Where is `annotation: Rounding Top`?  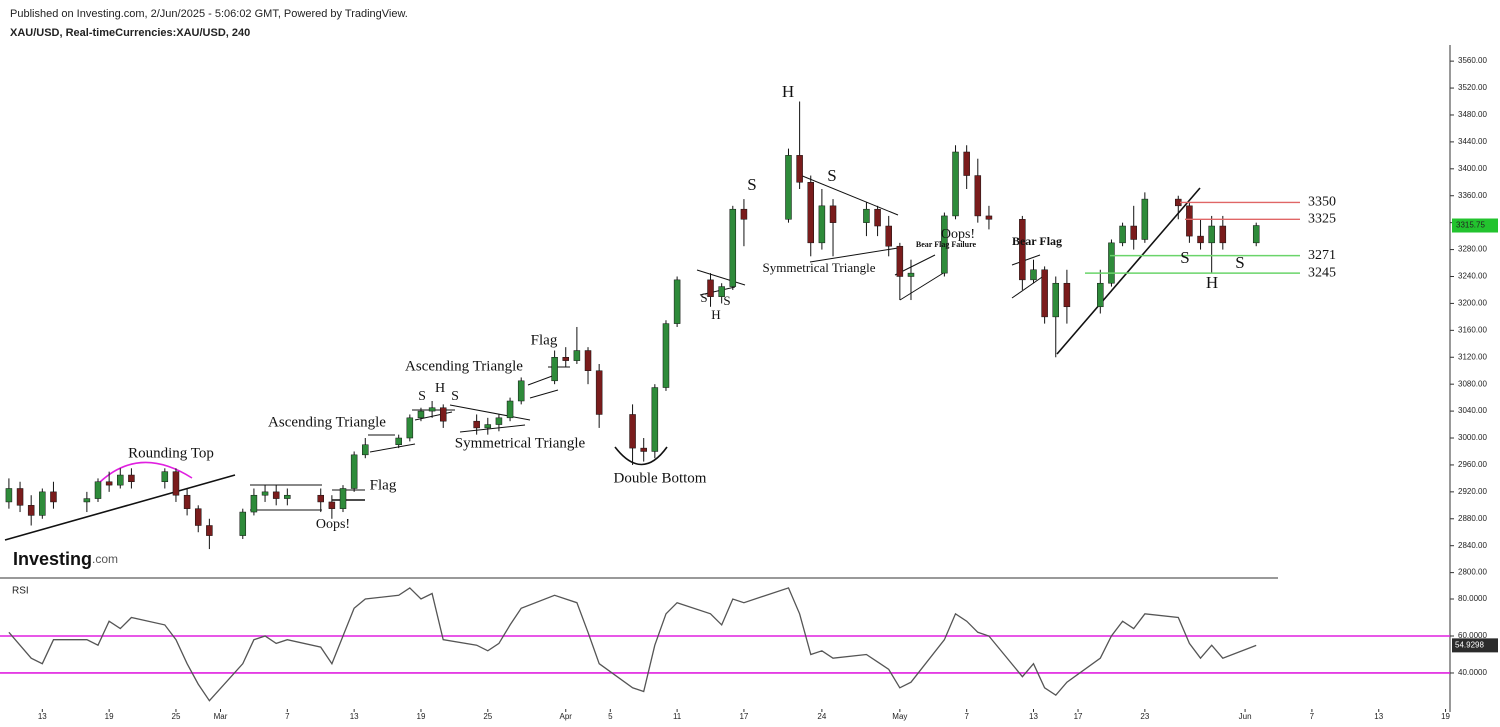 annotation: Rounding Top is located at coordinates (171, 453).